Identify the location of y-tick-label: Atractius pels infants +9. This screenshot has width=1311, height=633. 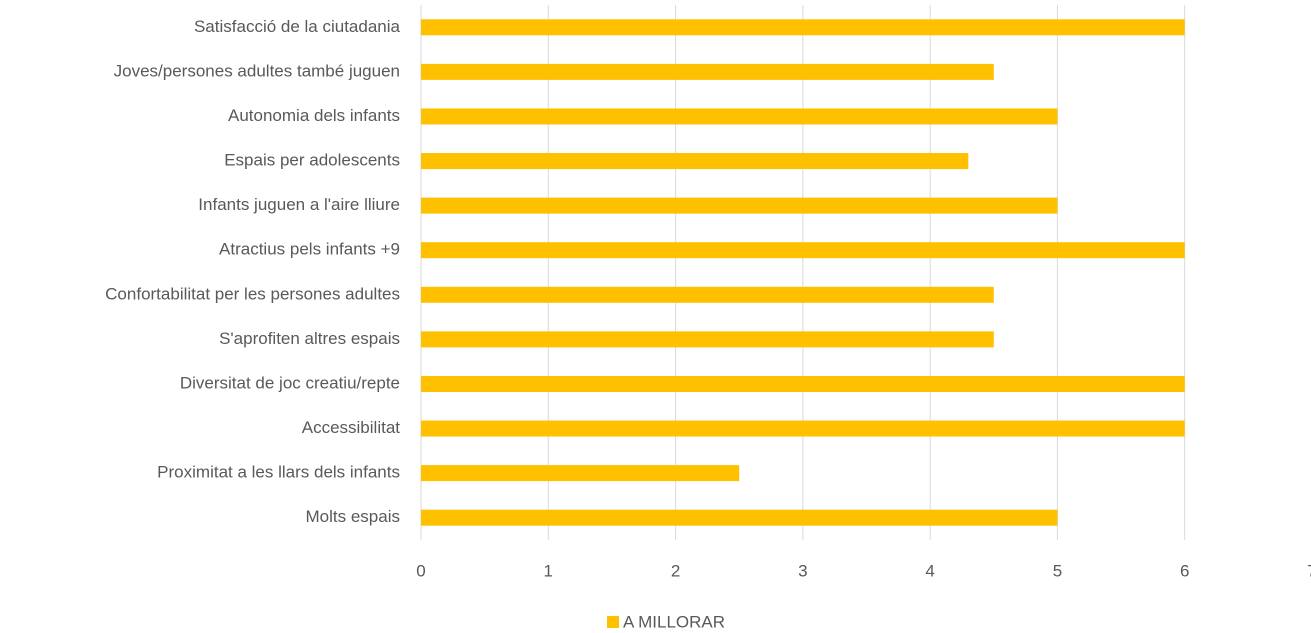
(309, 249).